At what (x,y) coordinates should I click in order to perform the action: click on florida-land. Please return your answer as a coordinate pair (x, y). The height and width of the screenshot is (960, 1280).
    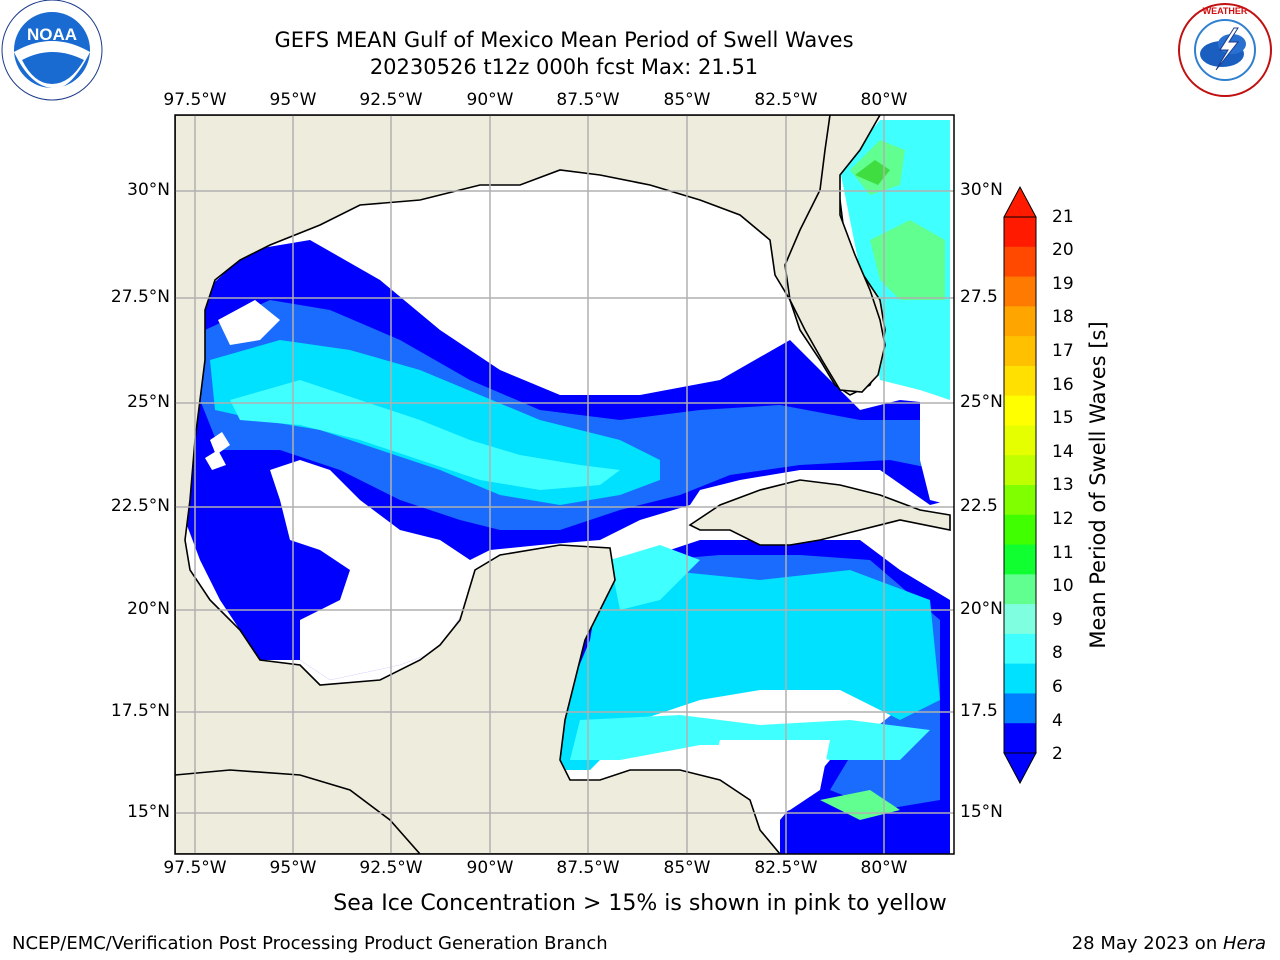
    Looking at the image, I should click on (835, 254).